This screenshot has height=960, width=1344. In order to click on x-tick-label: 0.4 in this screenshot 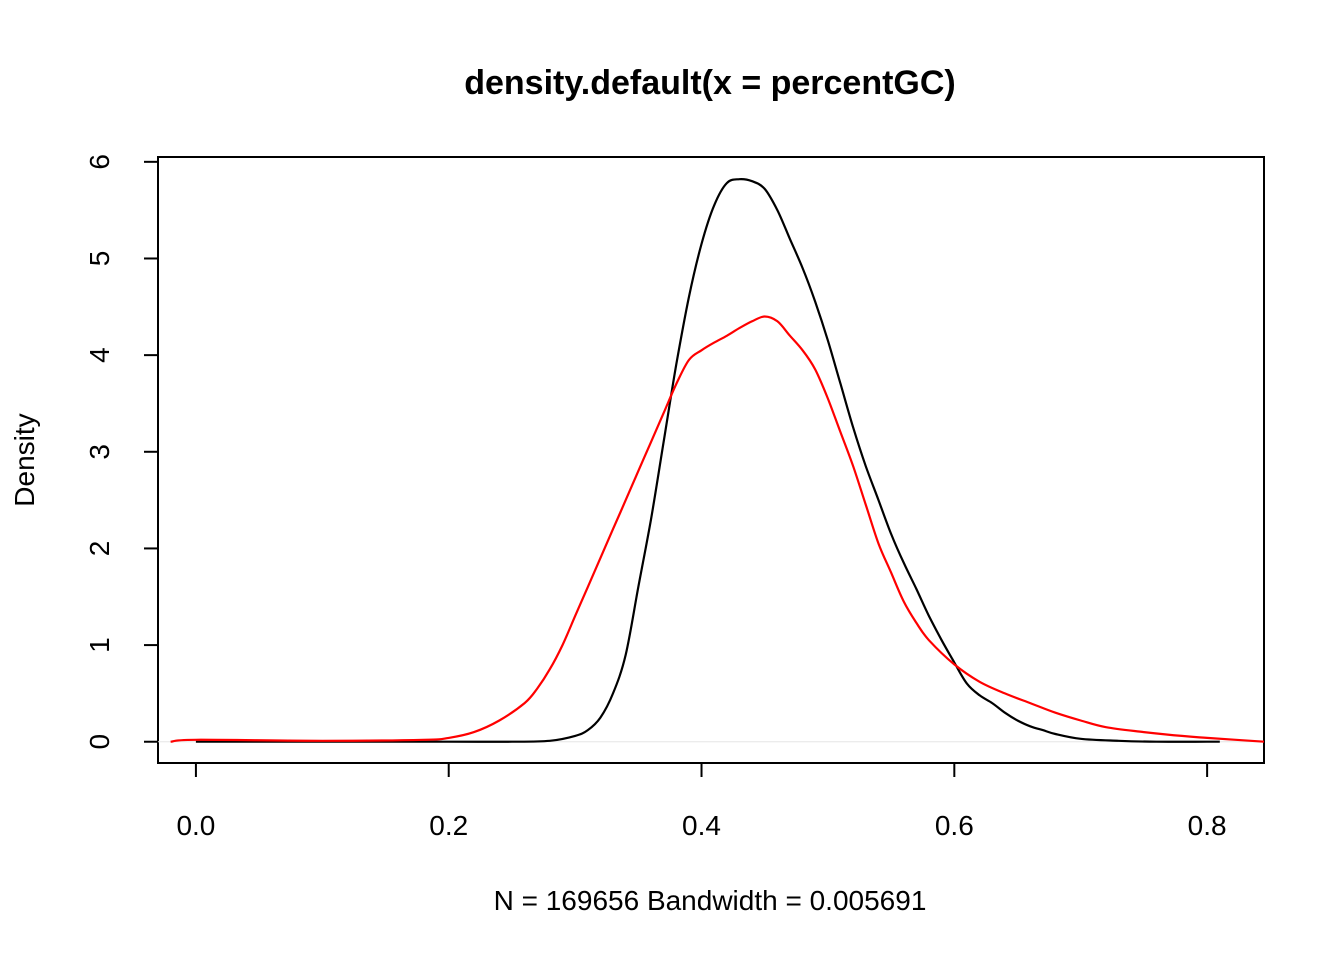, I will do `click(701, 825)`.